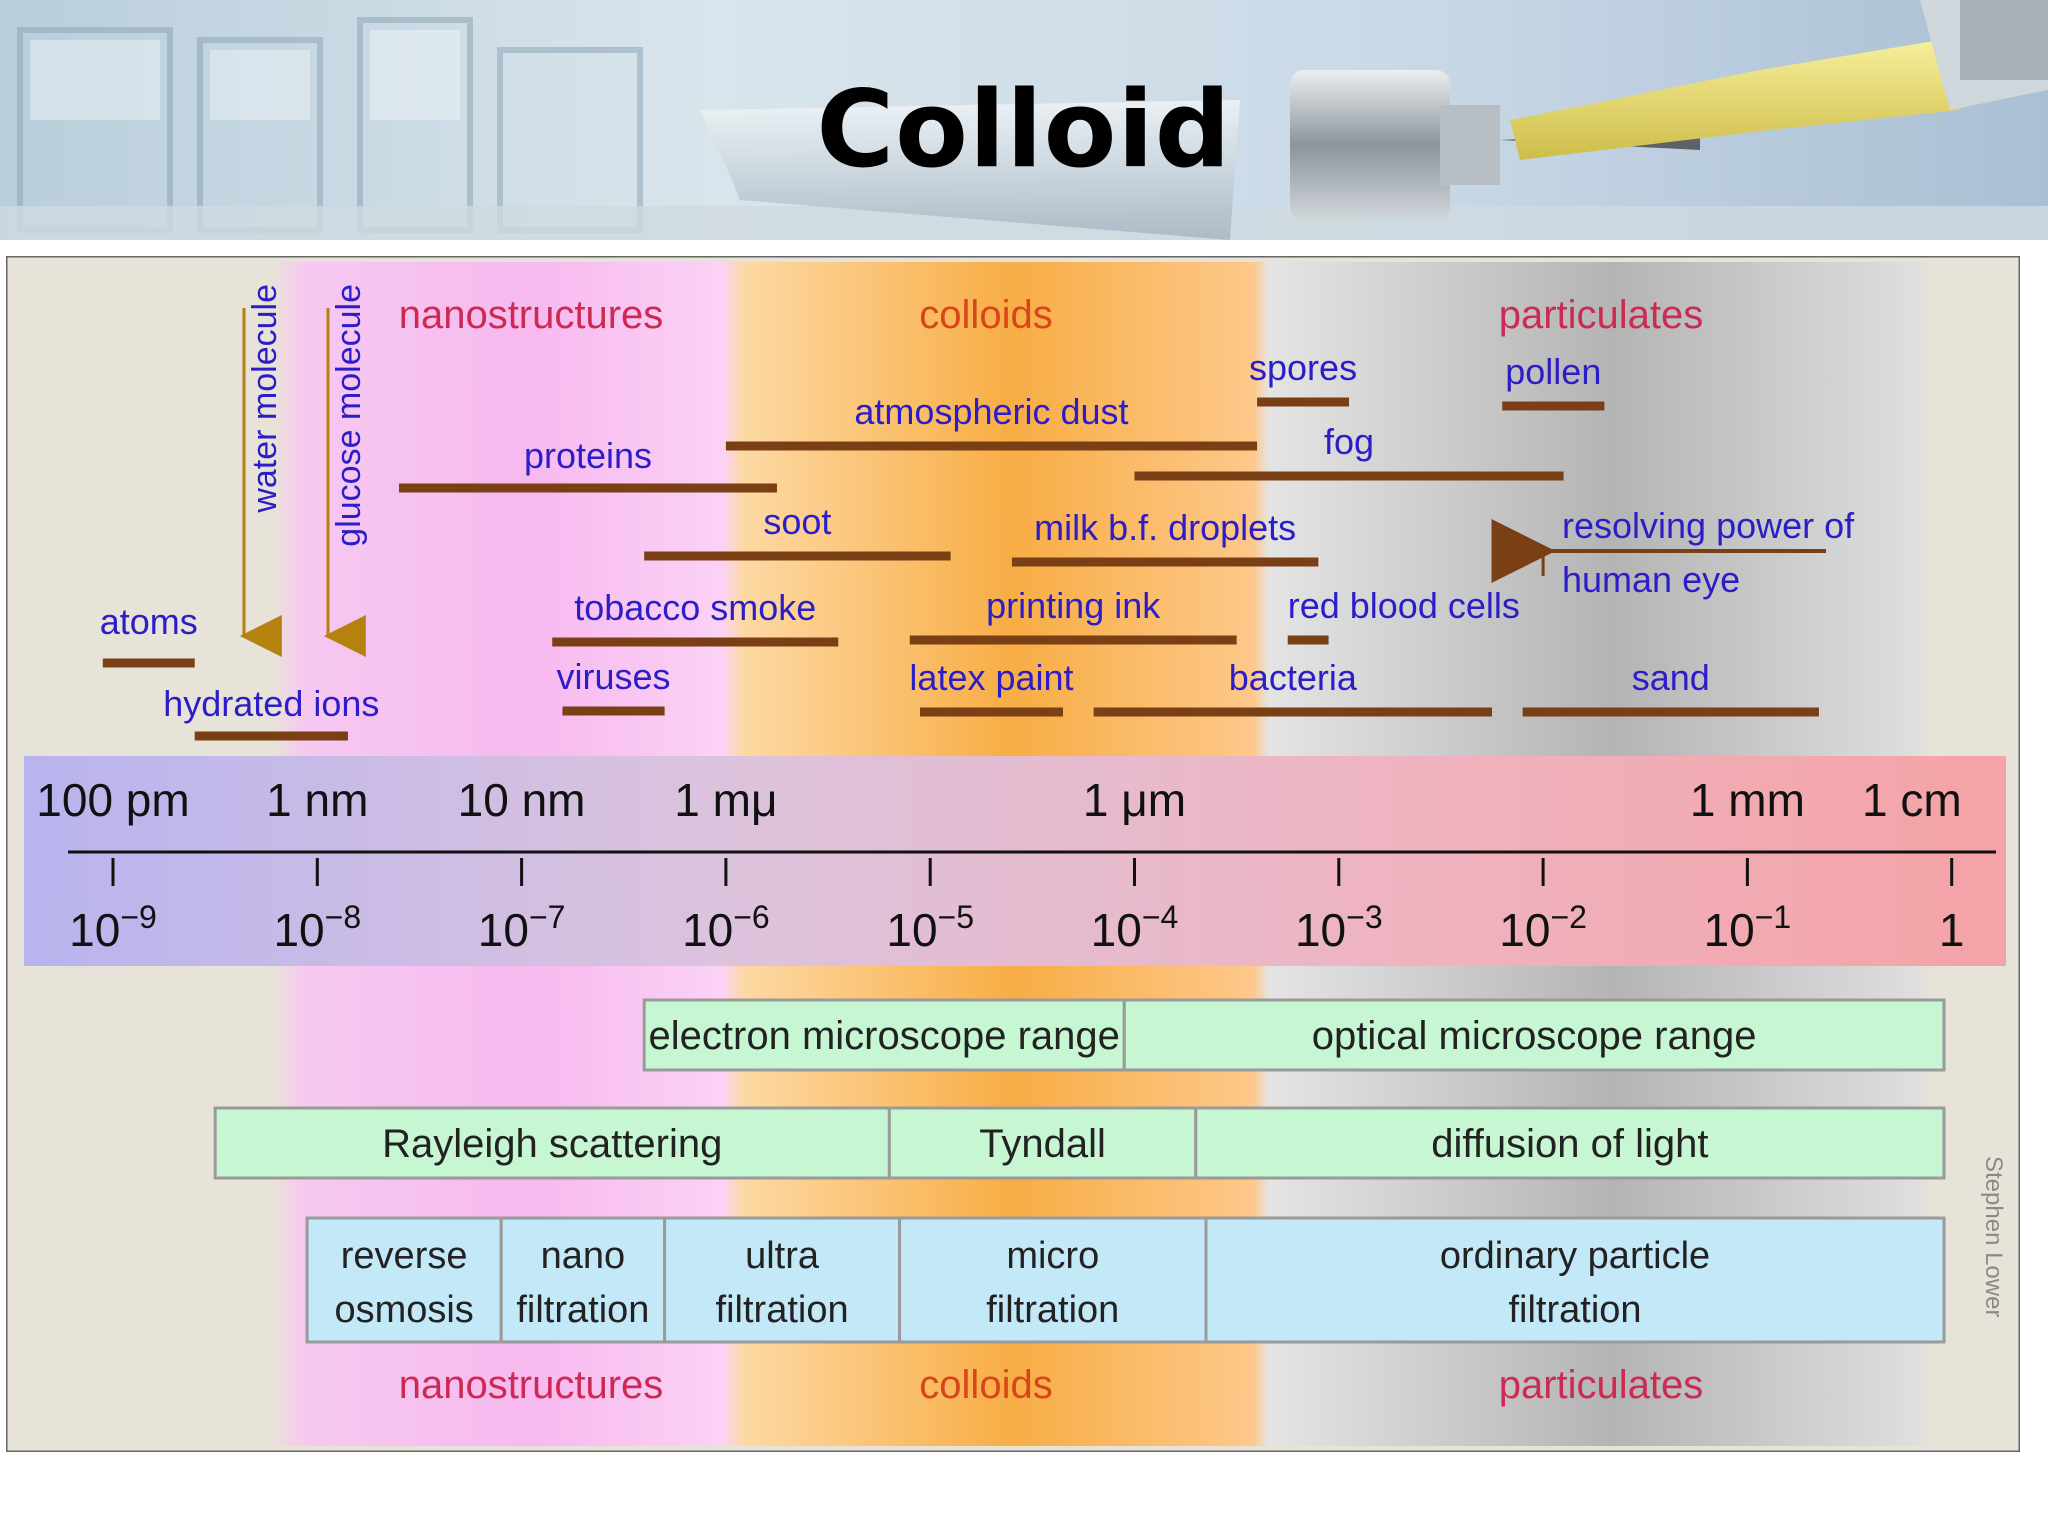 This screenshot has height=1536, width=2048. I want to click on nano-filtration-label: nano, so click(583, 1256).